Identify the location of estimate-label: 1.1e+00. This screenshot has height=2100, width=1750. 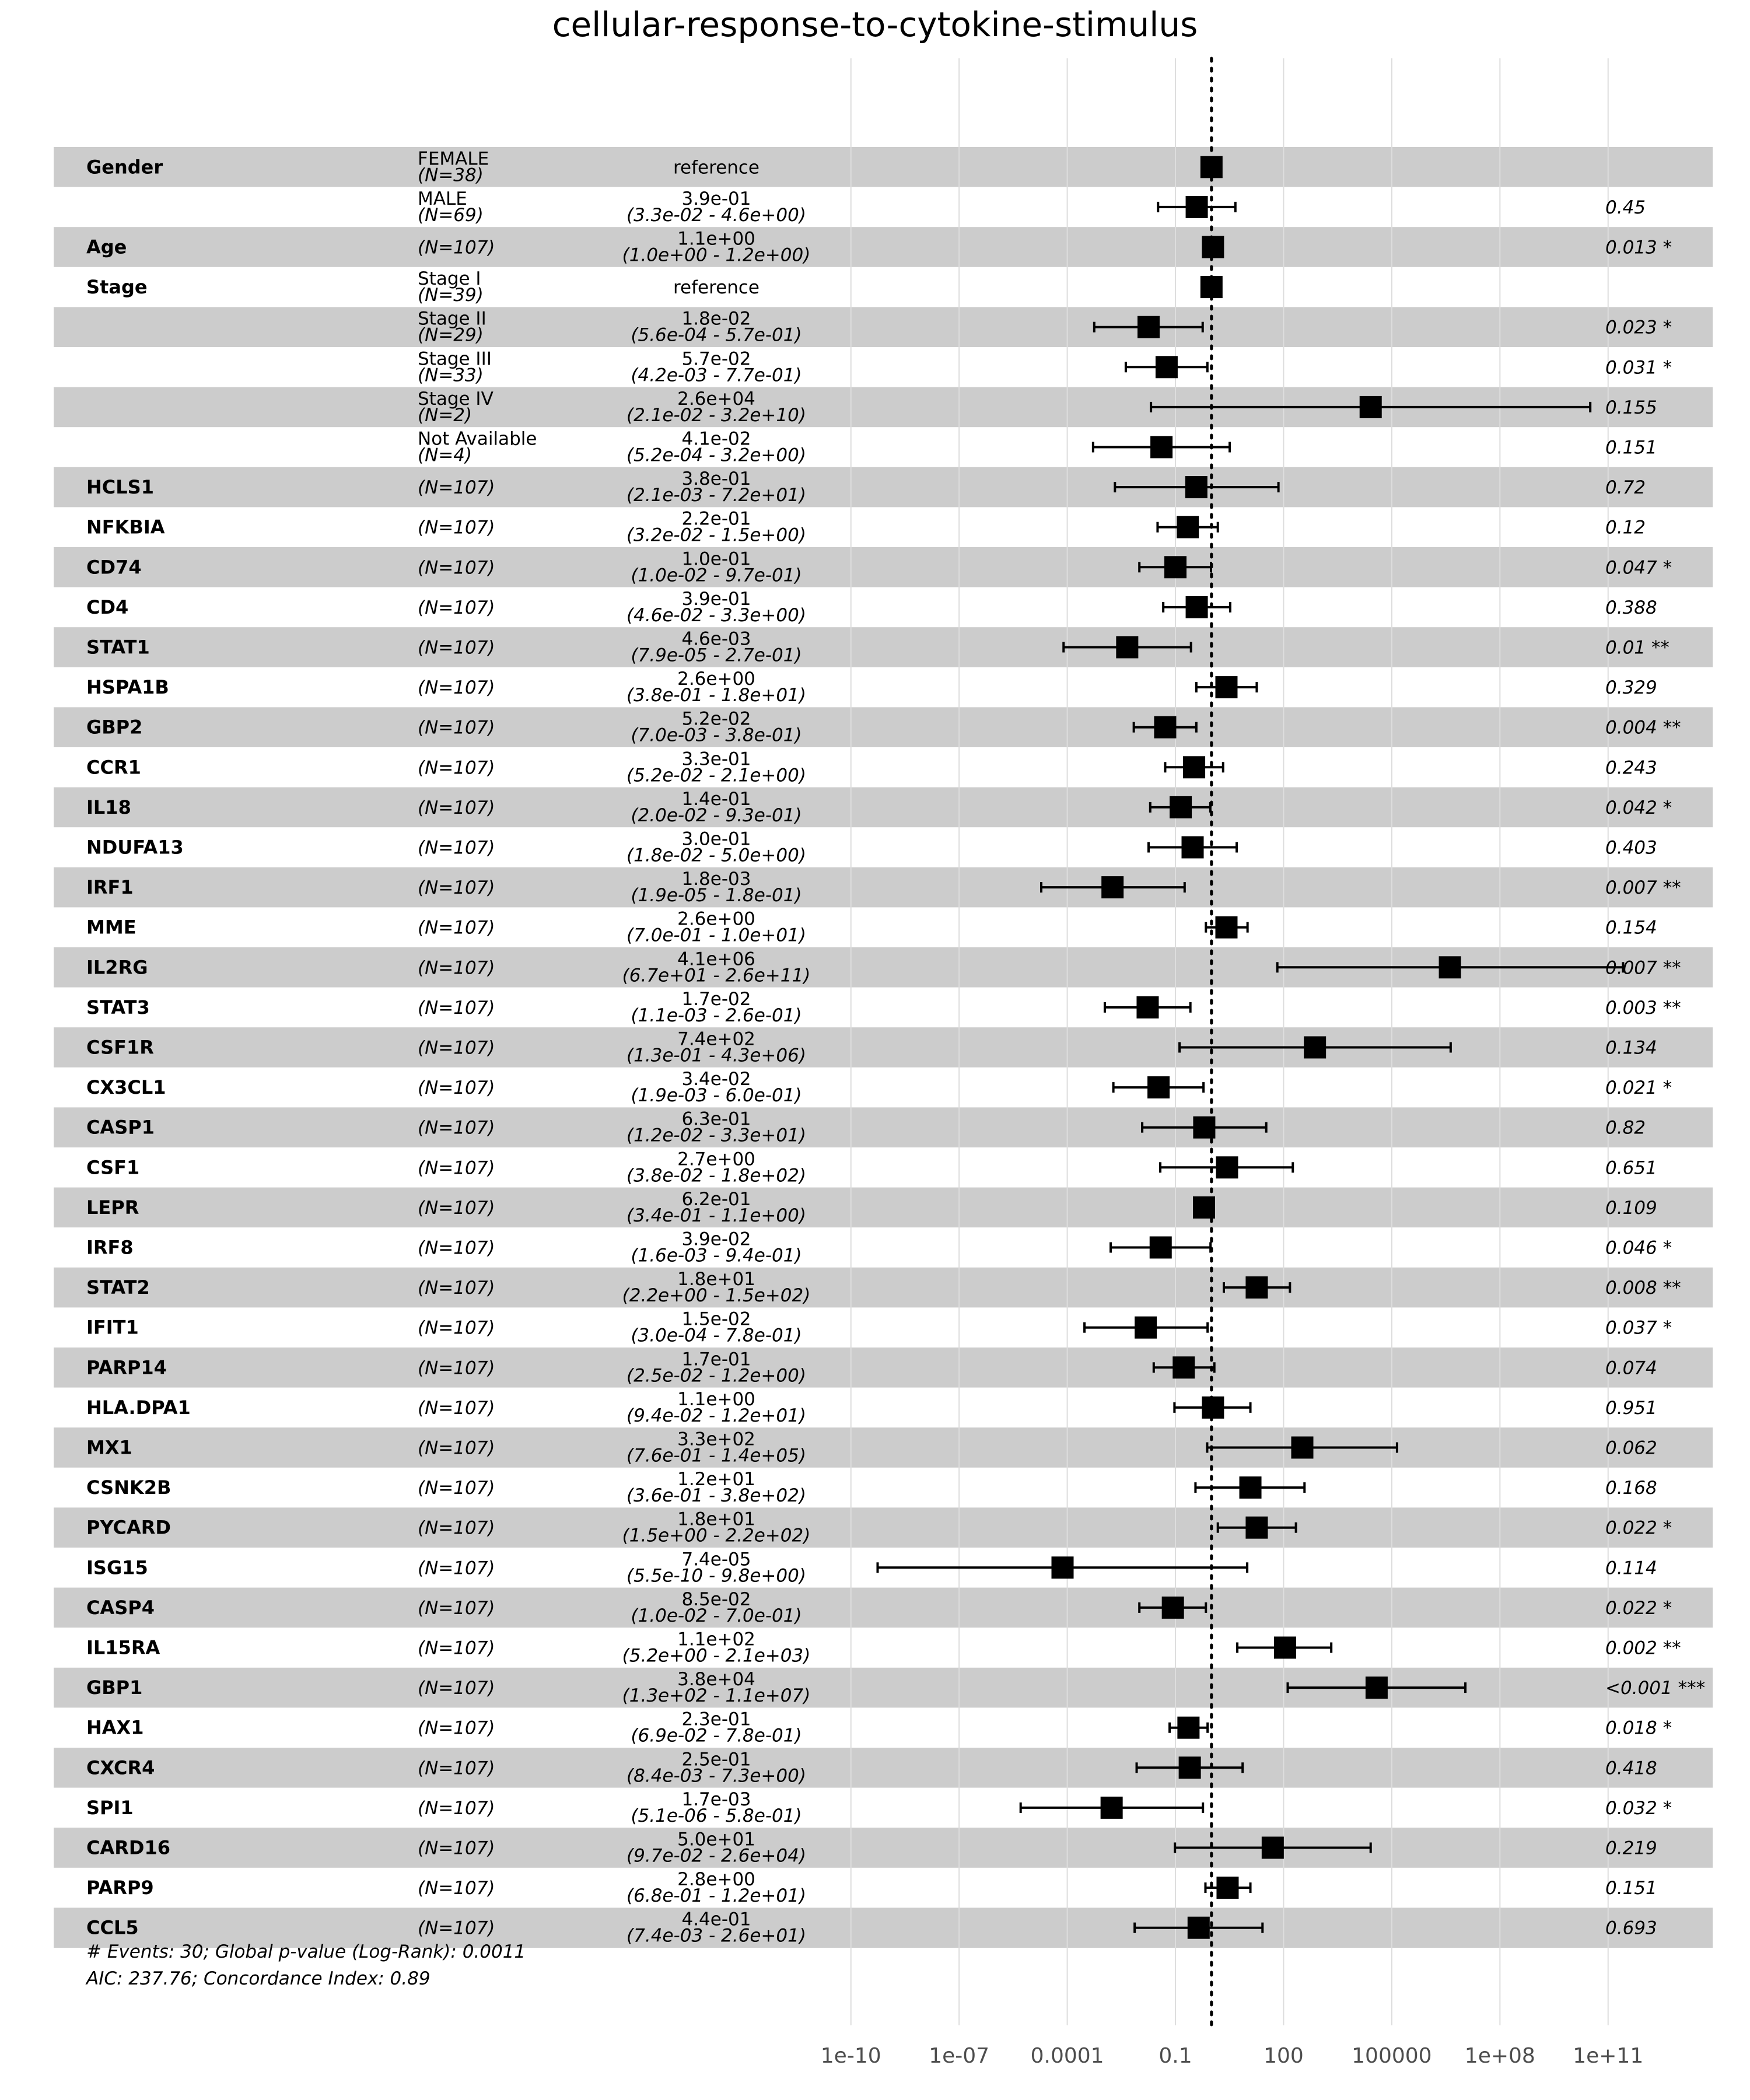
(716, 239).